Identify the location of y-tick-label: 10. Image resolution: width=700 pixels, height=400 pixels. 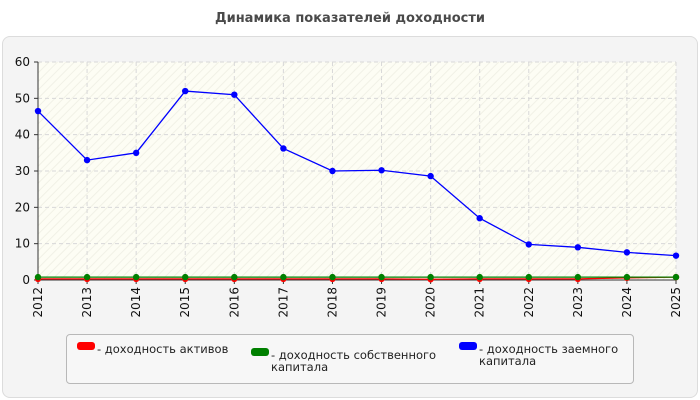
(22, 244).